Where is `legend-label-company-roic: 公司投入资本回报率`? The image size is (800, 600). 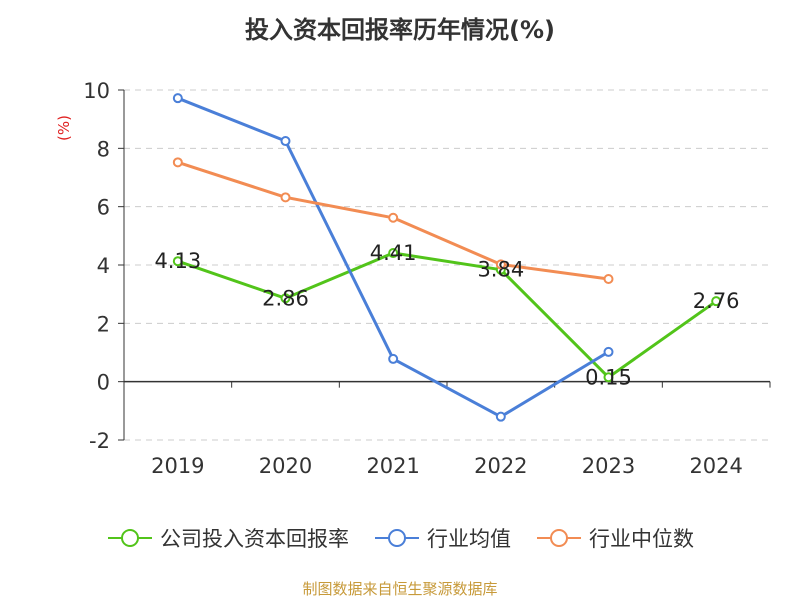 legend-label-company-roic: 公司投入资本回报率 is located at coordinates (254, 539).